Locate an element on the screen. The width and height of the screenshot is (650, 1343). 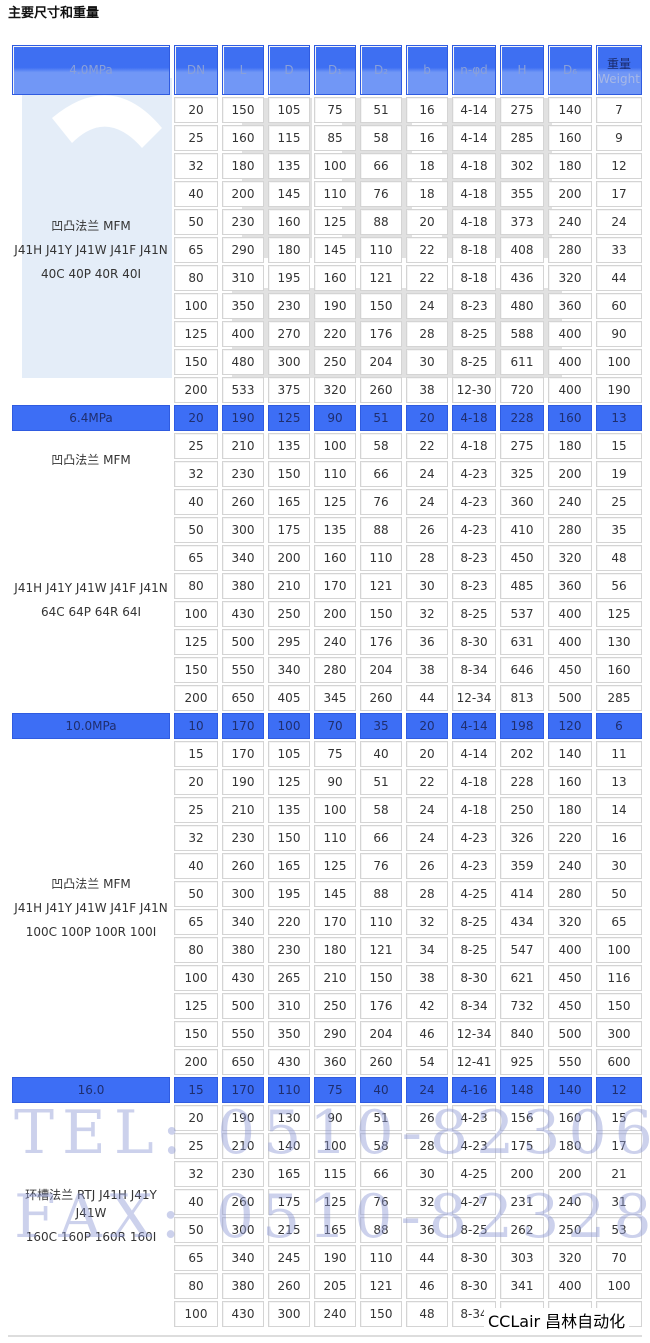
table-cell: 550 is located at coordinates (243, 670).